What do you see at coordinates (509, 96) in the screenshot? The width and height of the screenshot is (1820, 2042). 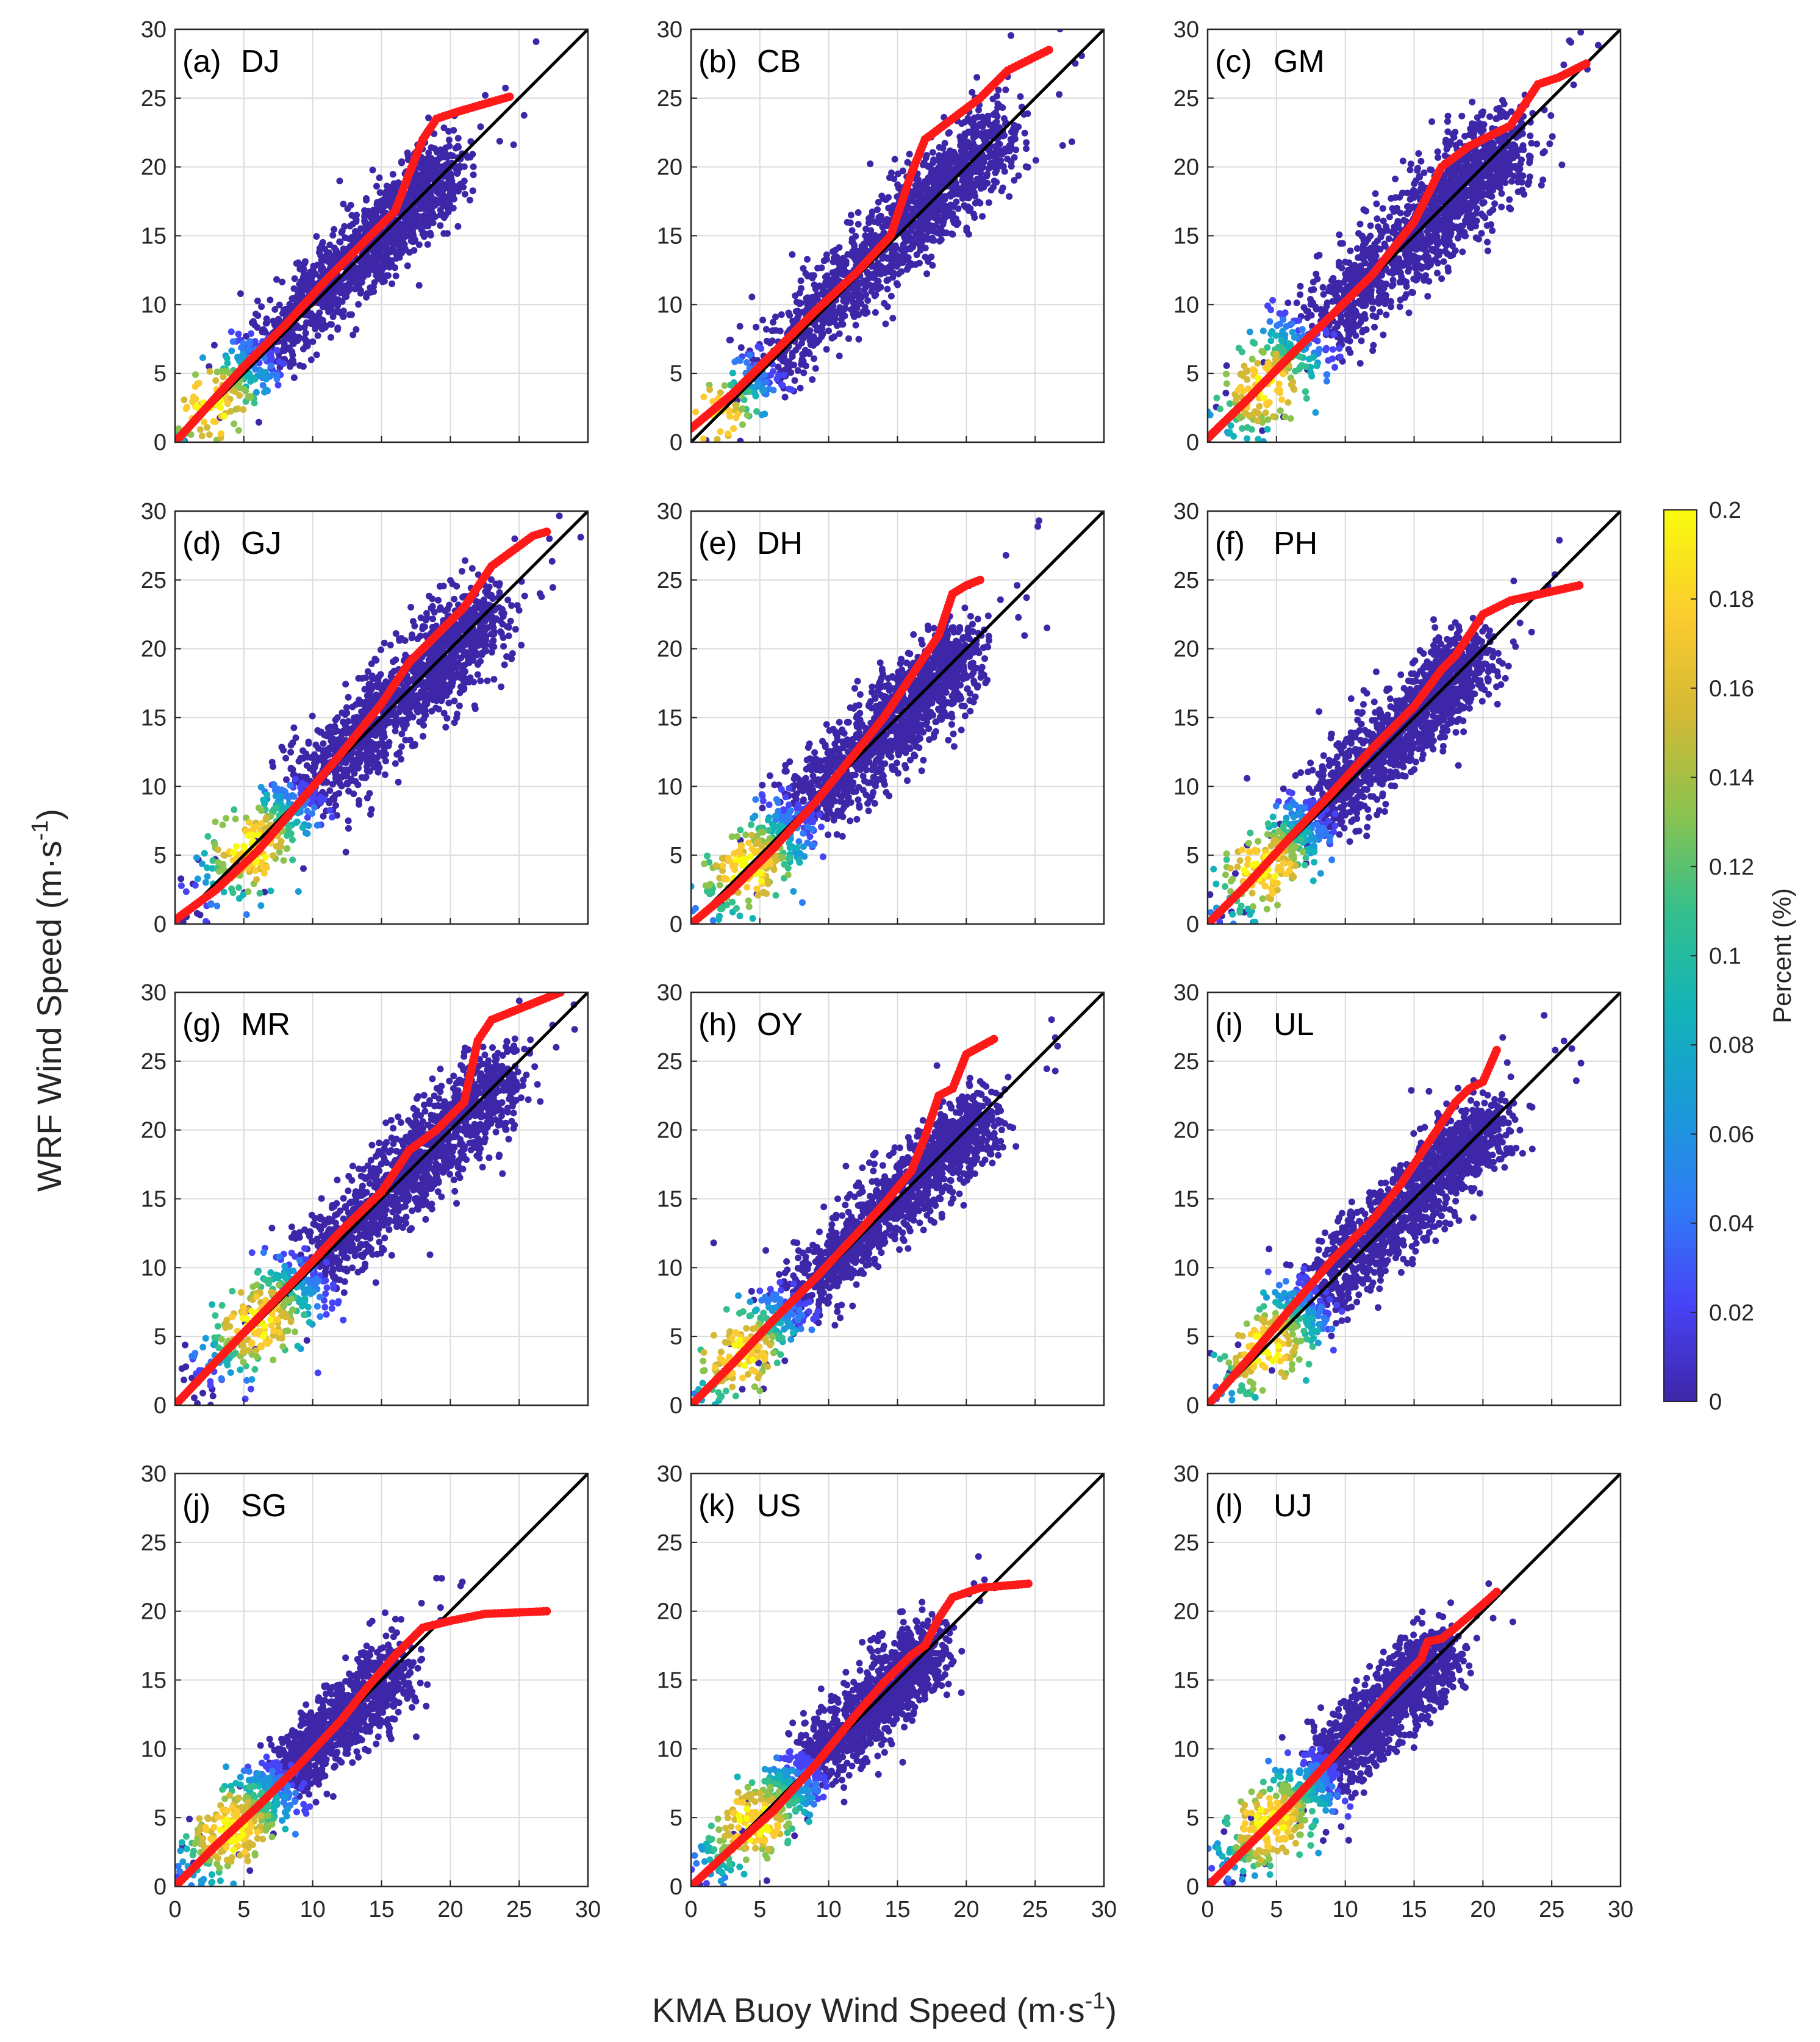 I see `qq-point` at bounding box center [509, 96].